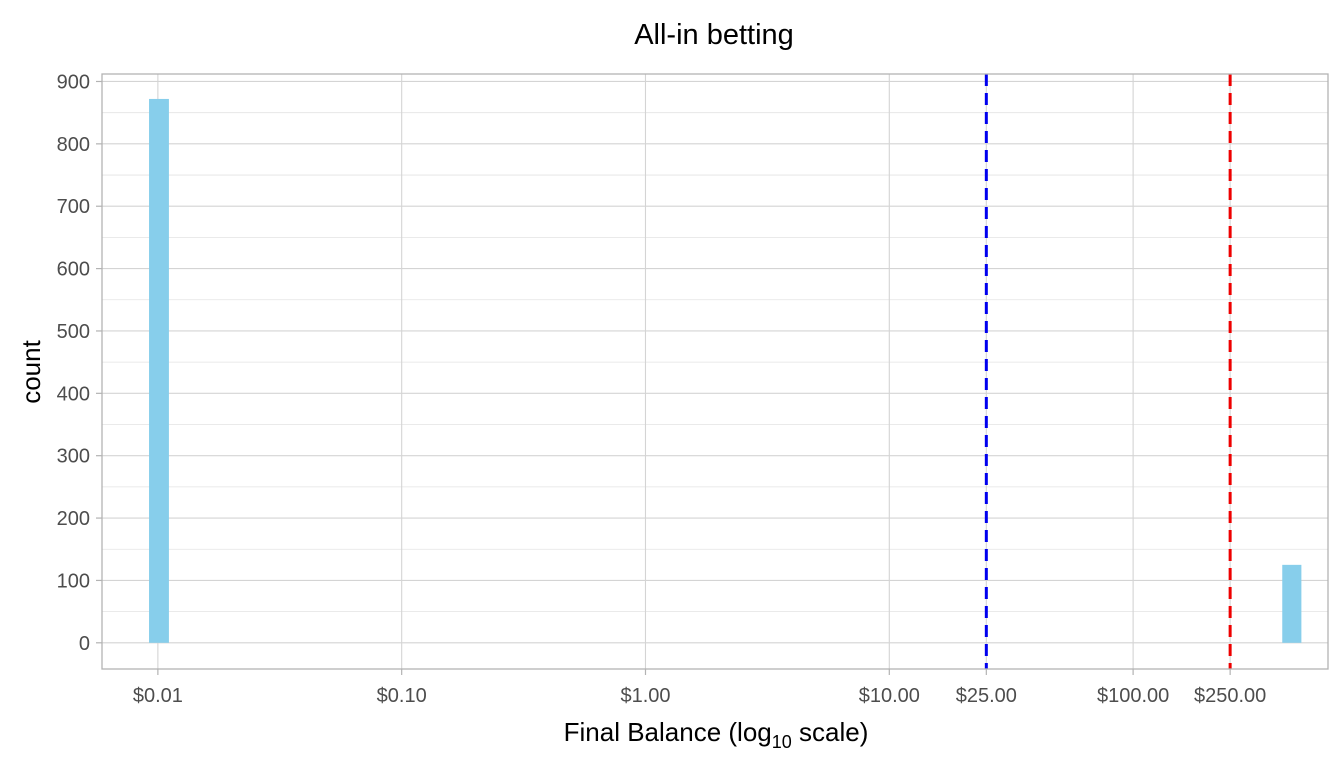 The image size is (1344, 768). What do you see at coordinates (645, 696) in the screenshot?
I see `x-tick-label: $1.00` at bounding box center [645, 696].